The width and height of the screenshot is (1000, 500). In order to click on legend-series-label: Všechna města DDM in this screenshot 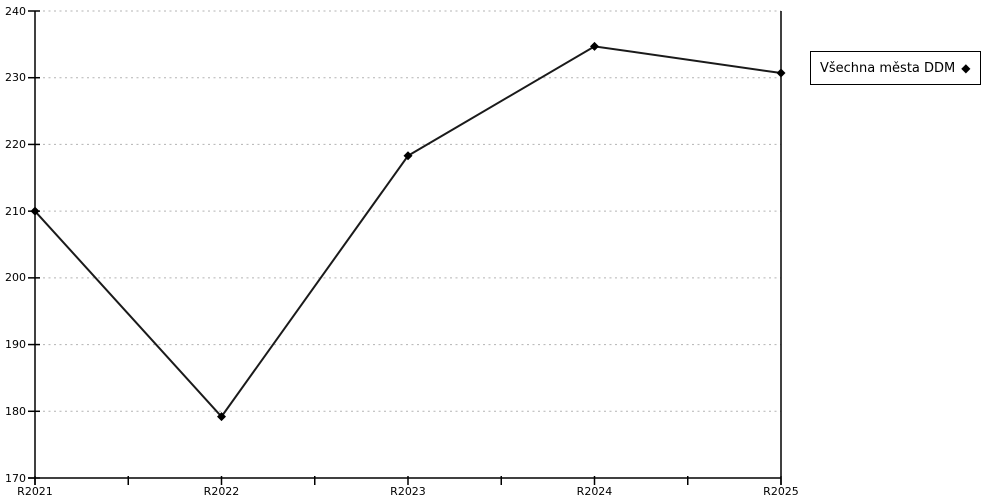, I will do `click(888, 68)`.